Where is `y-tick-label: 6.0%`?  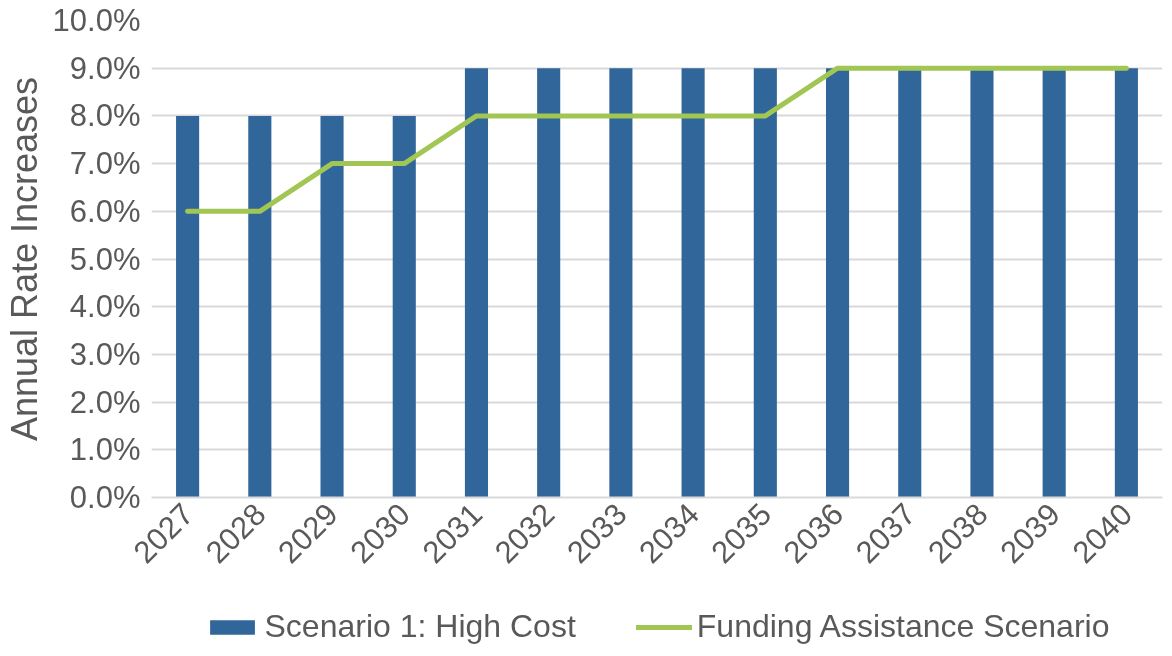
y-tick-label: 6.0% is located at coordinates (105, 211).